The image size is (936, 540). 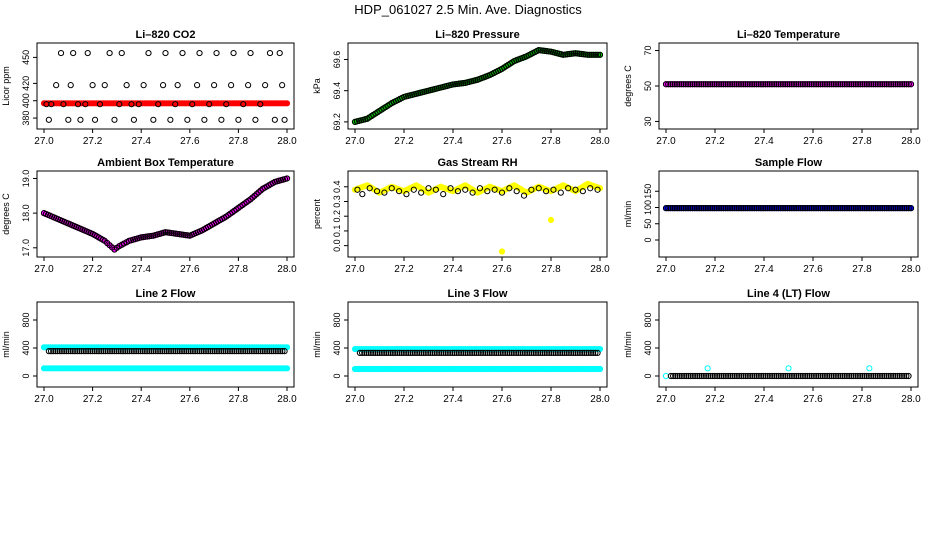 I want to click on chart-title: Li–820 Temperature, so click(x=788, y=35).